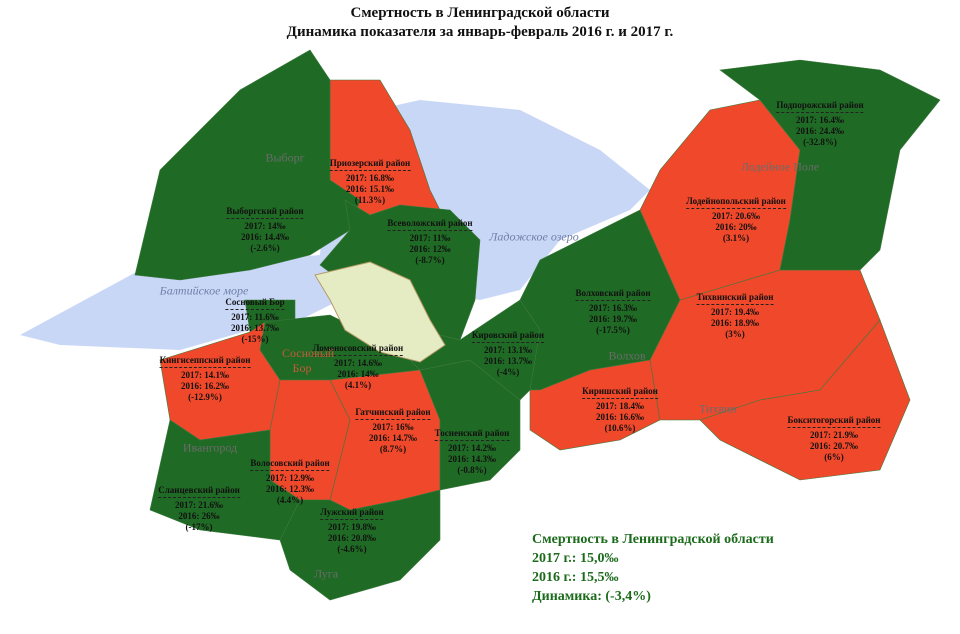  What do you see at coordinates (612, 319) in the screenshot?
I see `district-line2016: 2016: 19.7‰` at bounding box center [612, 319].